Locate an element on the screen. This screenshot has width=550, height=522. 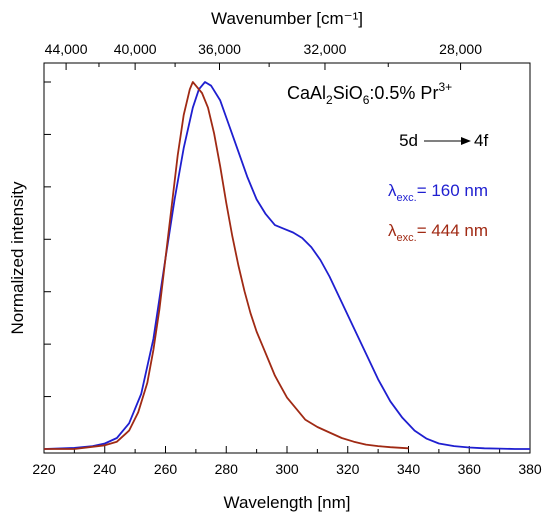
top-tick-label: 40,000 is located at coordinates (135, 49).